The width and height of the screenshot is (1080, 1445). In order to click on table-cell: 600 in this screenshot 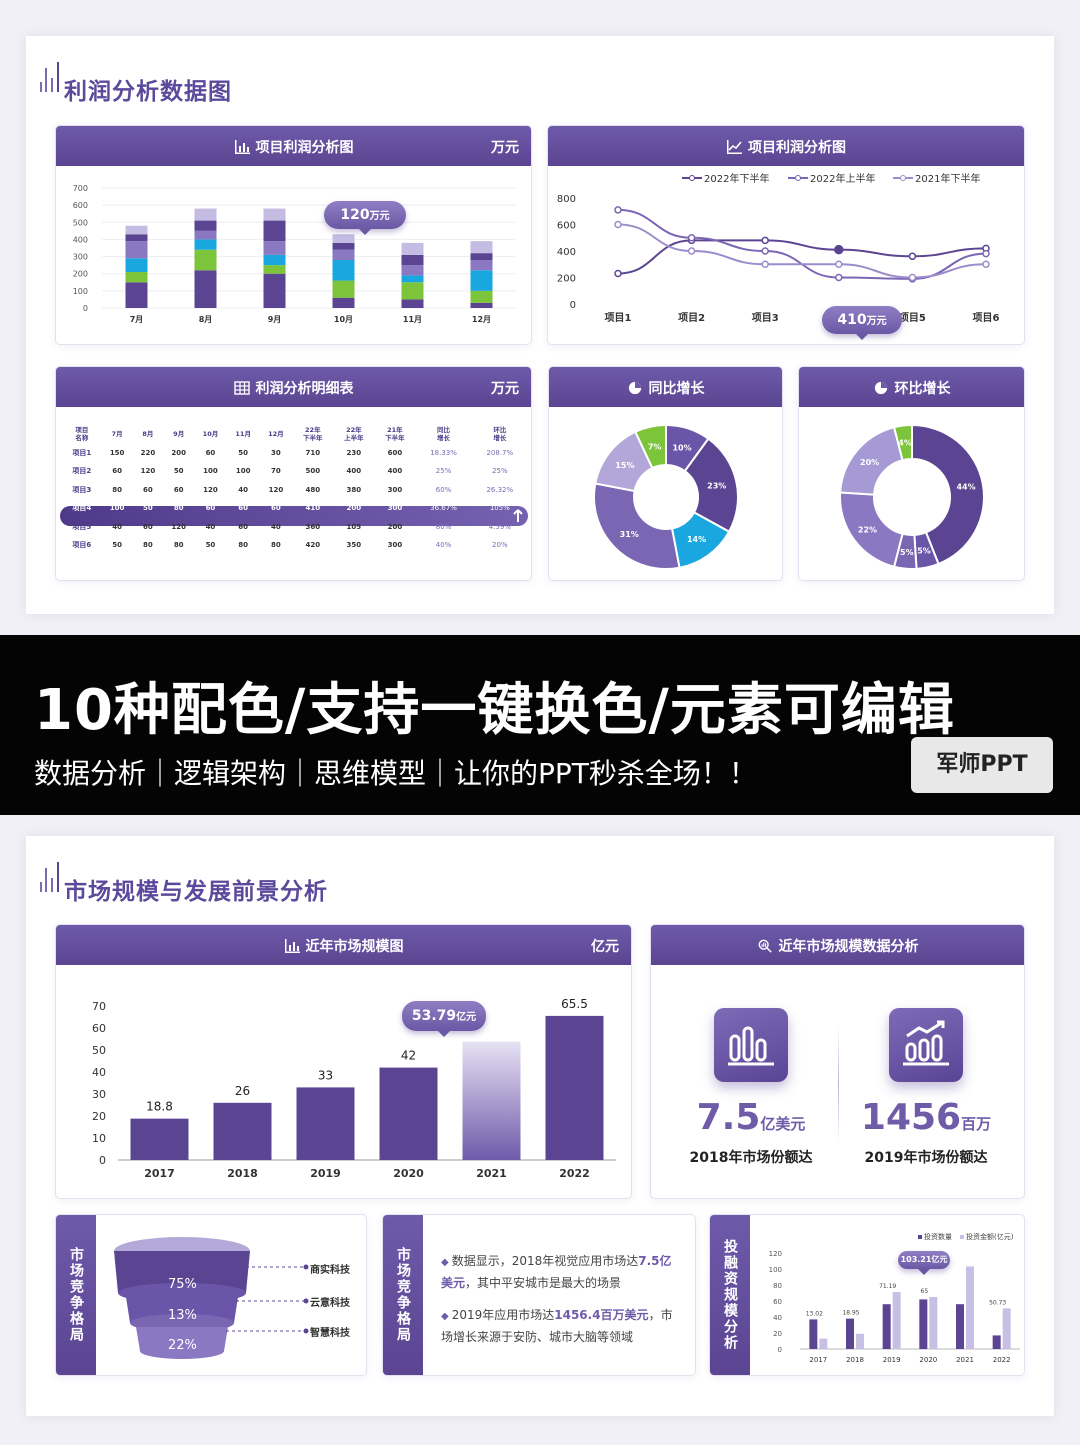, I will do `click(395, 452)`.